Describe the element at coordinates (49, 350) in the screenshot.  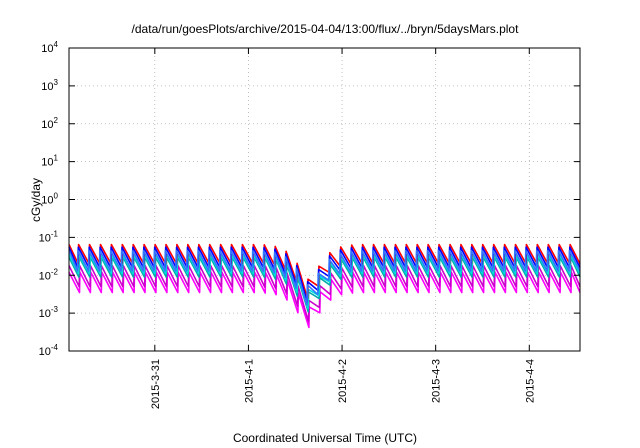
I see `y-tick-label: 10⁻⁴` at that location.